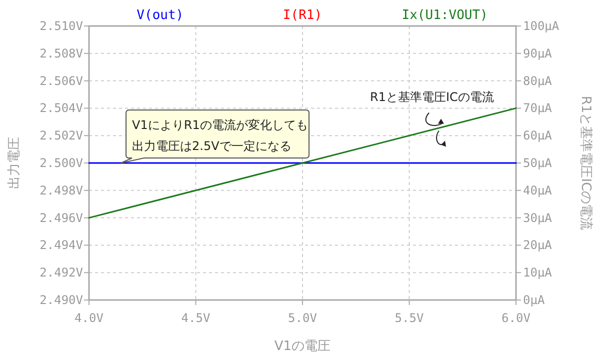 This screenshot has height=361, width=600. Describe the element at coordinates (538, 81) in the screenshot. I see `y2-tick-label: 80µA` at that location.